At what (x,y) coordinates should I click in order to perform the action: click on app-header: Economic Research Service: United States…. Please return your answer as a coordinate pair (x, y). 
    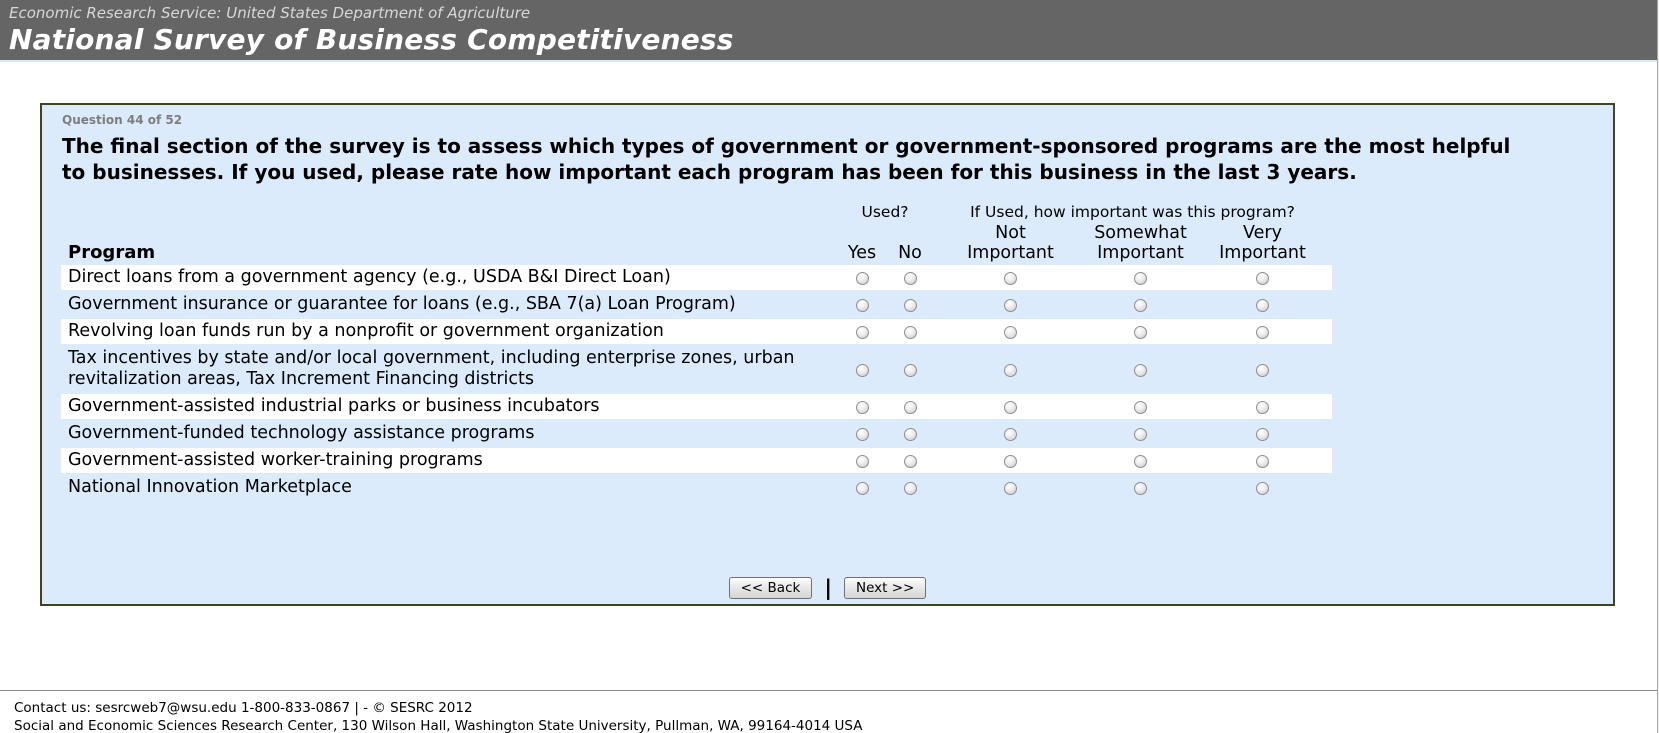
    Looking at the image, I should click on (829, 31).